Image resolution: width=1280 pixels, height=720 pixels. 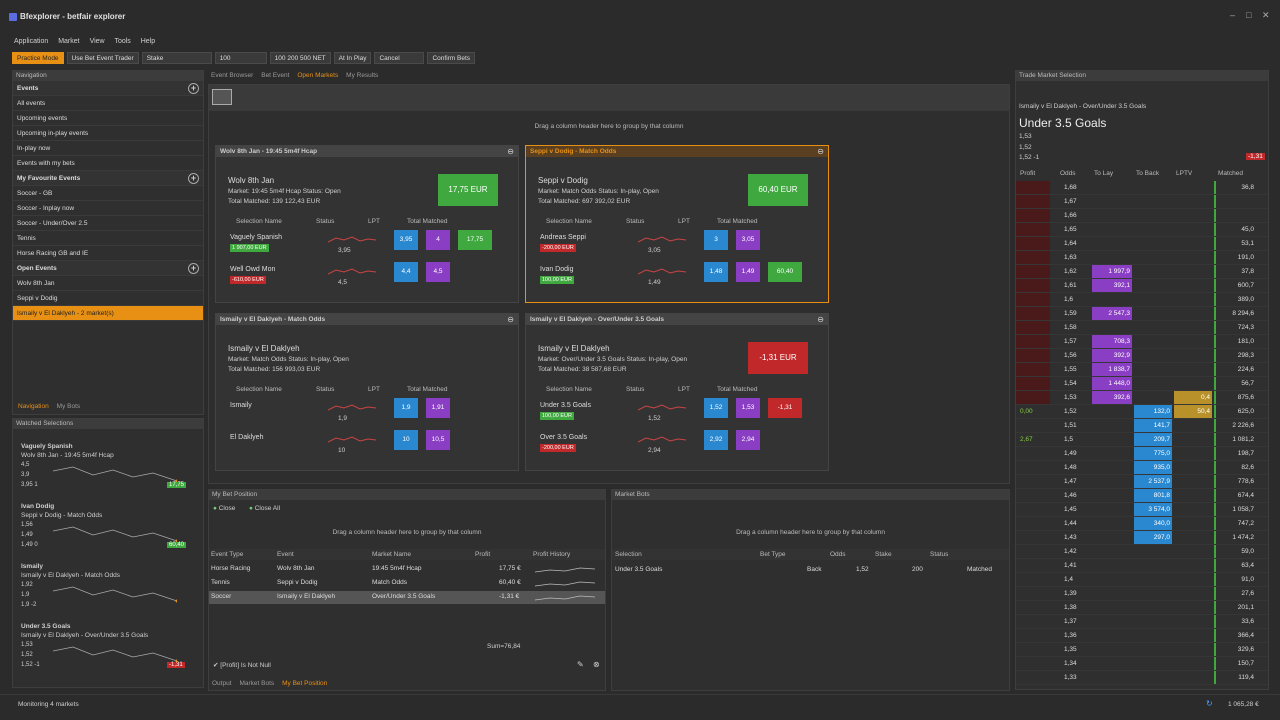 I want to click on col-stake: Stake, so click(x=883, y=554).